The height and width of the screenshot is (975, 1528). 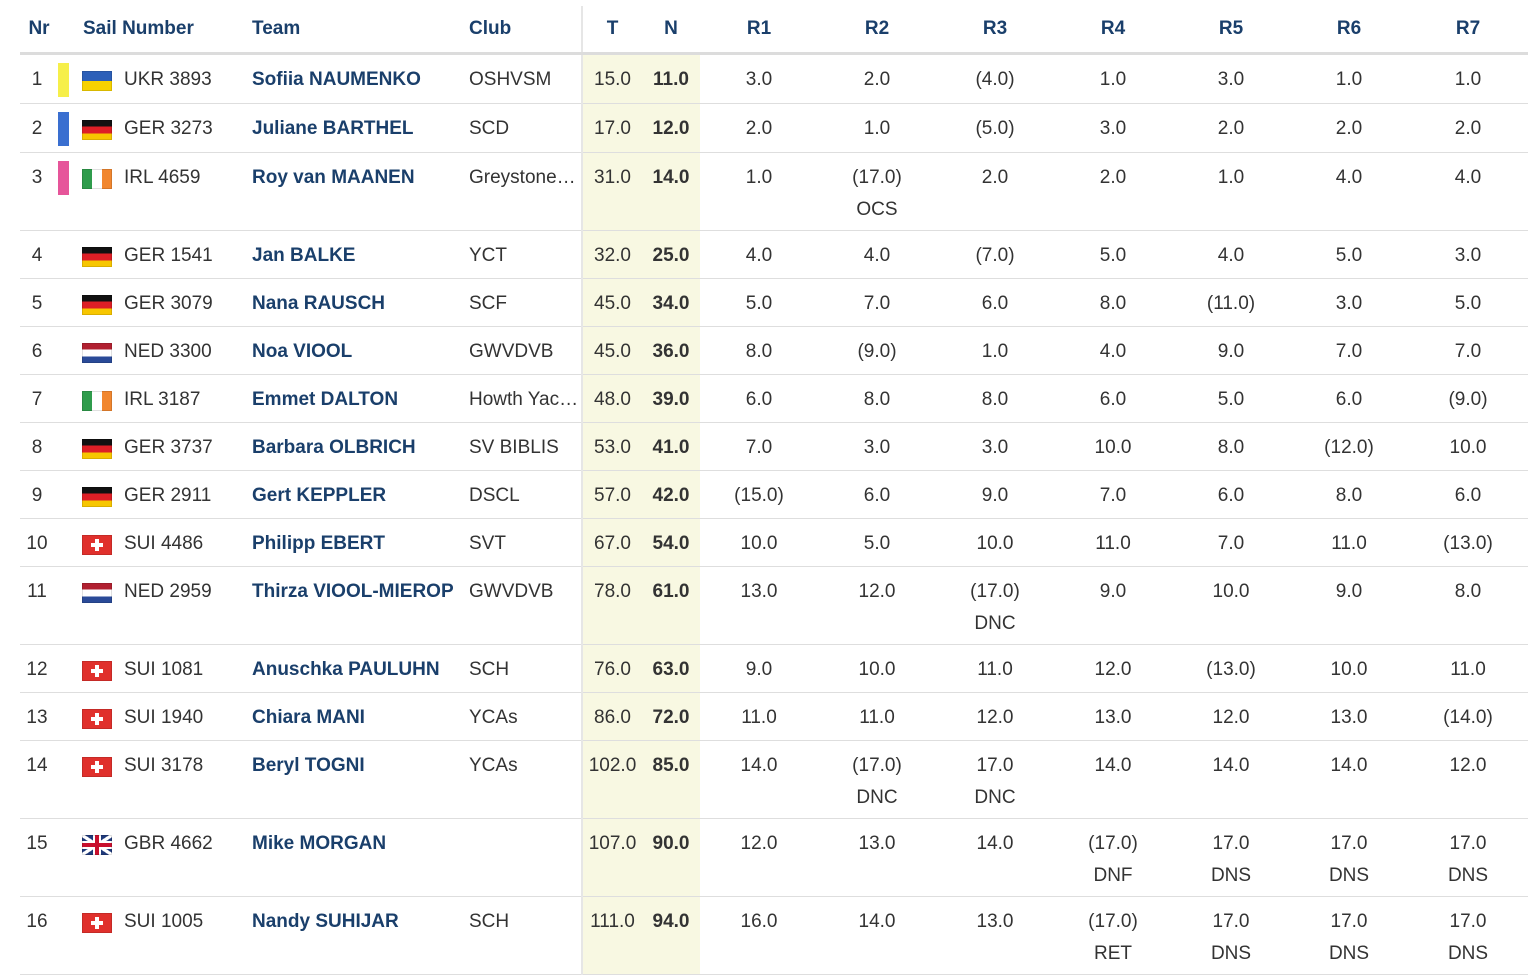 What do you see at coordinates (319, 495) in the screenshot?
I see `team-link: Gert KEPPLER` at bounding box center [319, 495].